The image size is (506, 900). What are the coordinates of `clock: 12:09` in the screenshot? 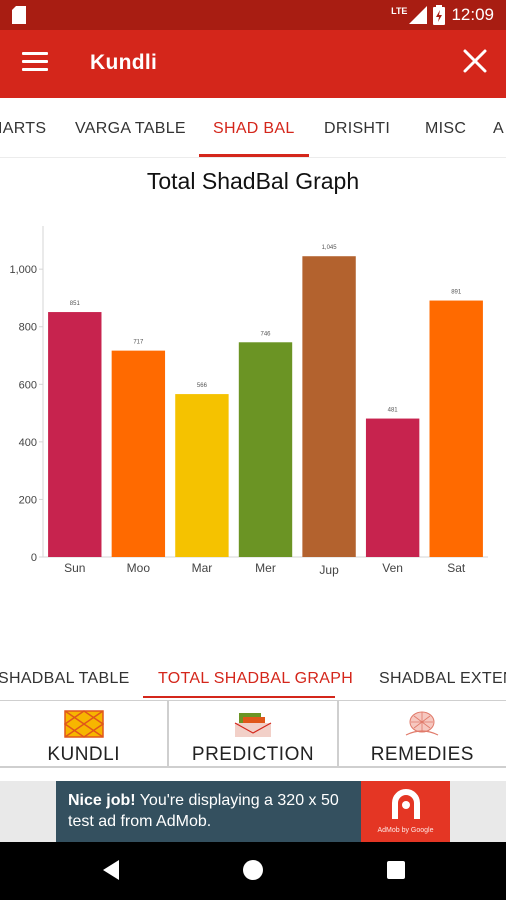 It's located at (472, 14).